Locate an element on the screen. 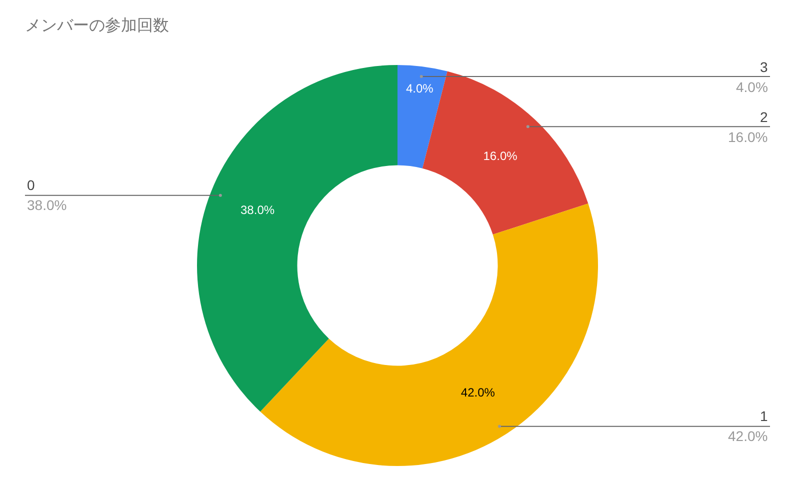 Image resolution: width=795 pixels, height=491 pixels. data-label: 42.0% is located at coordinates (478, 392).